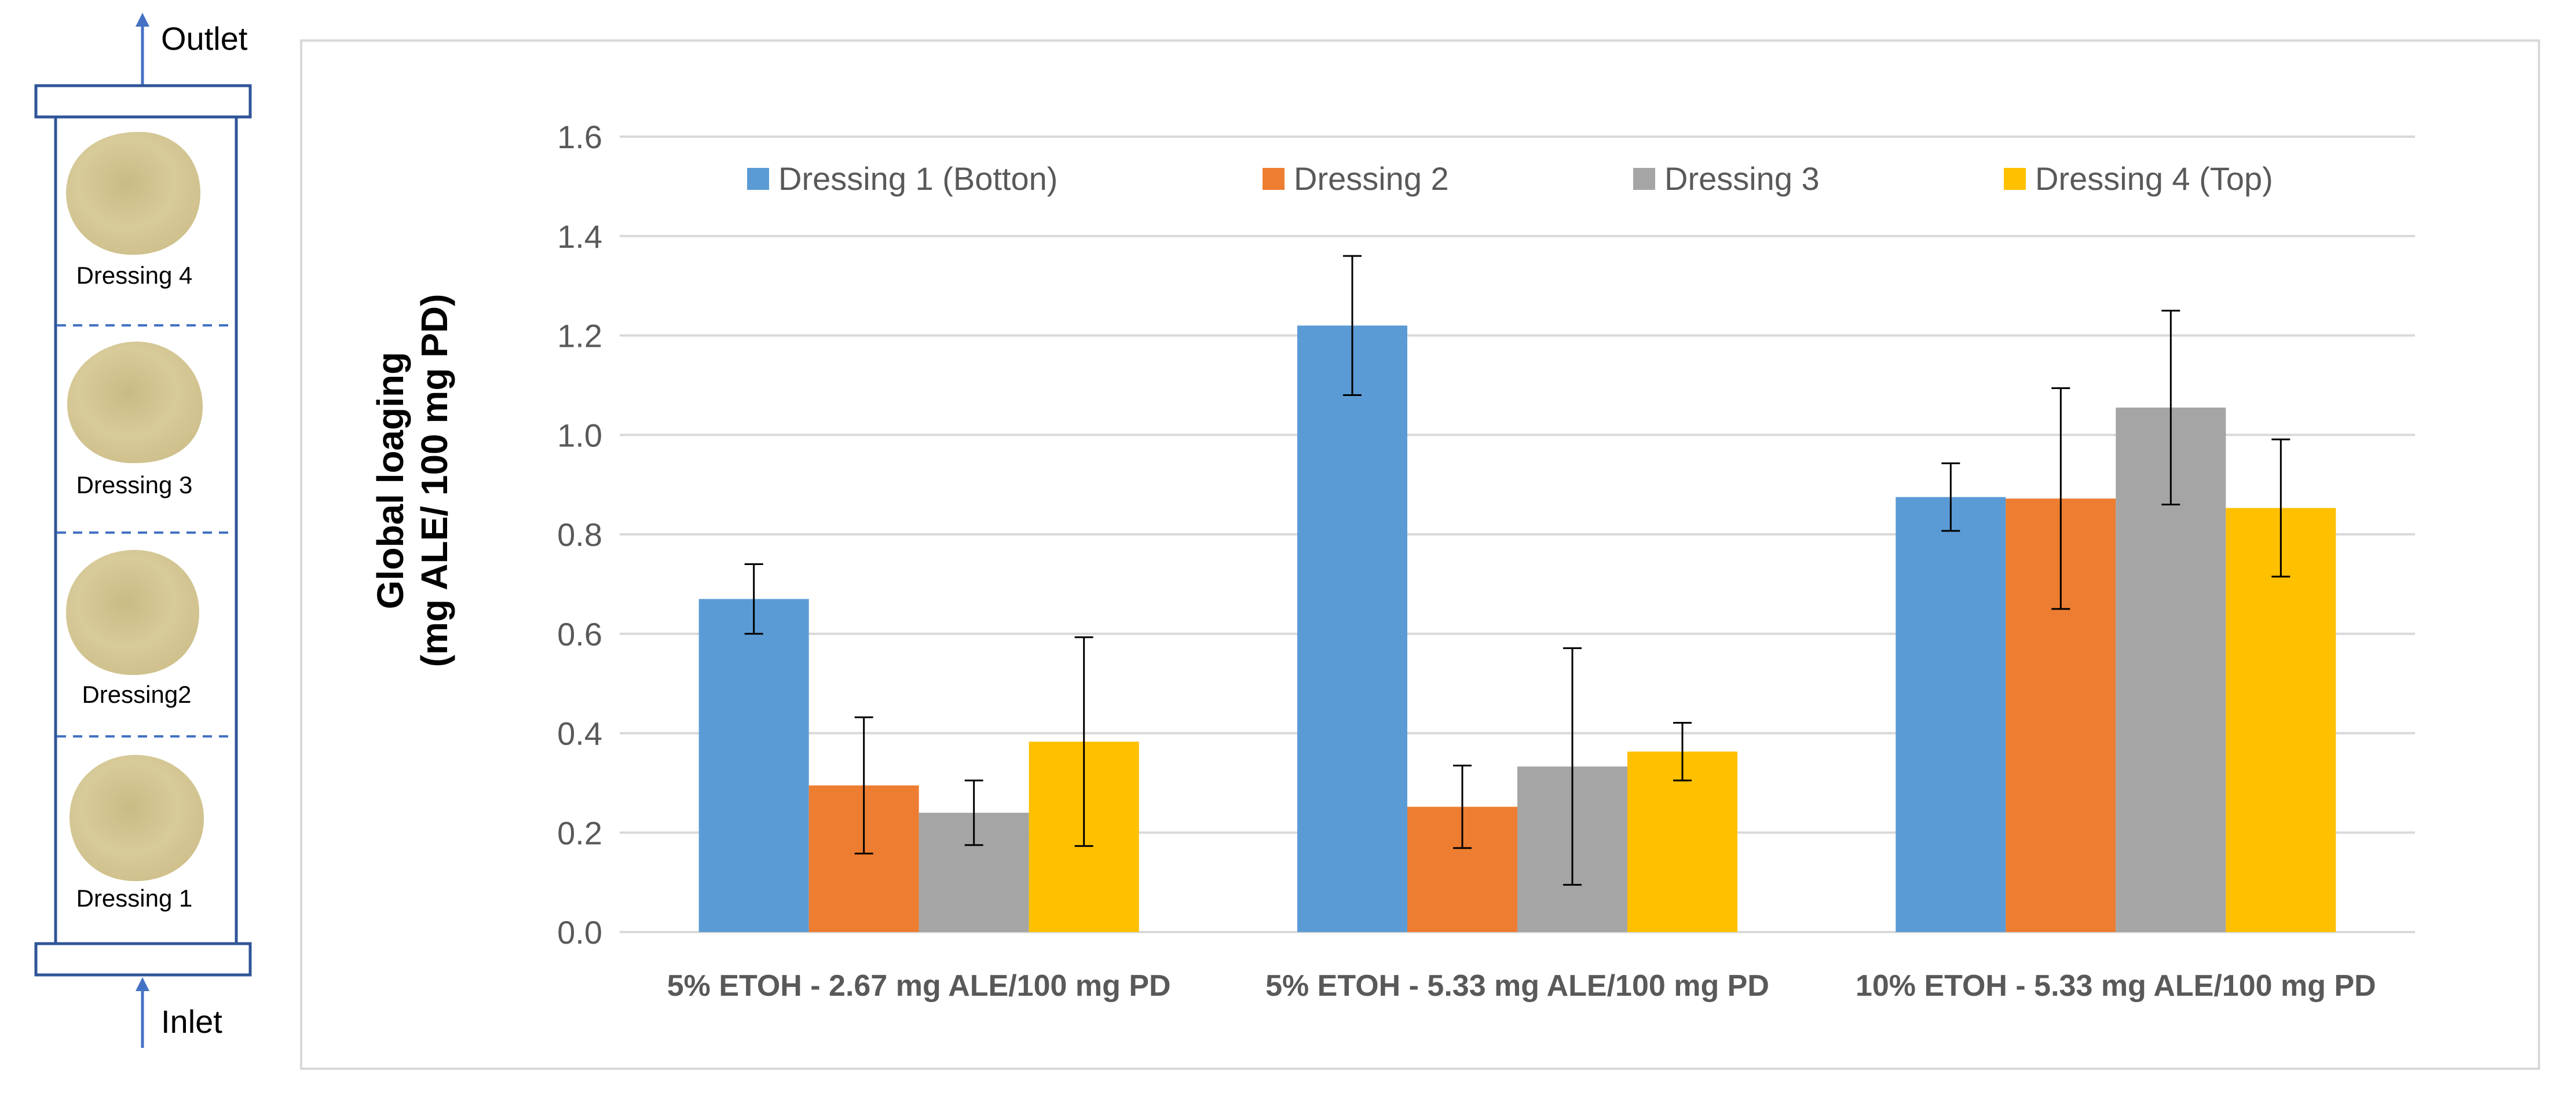 The image size is (2576, 1093). I want to click on legend-label: Dressing 3, so click(1742, 178).